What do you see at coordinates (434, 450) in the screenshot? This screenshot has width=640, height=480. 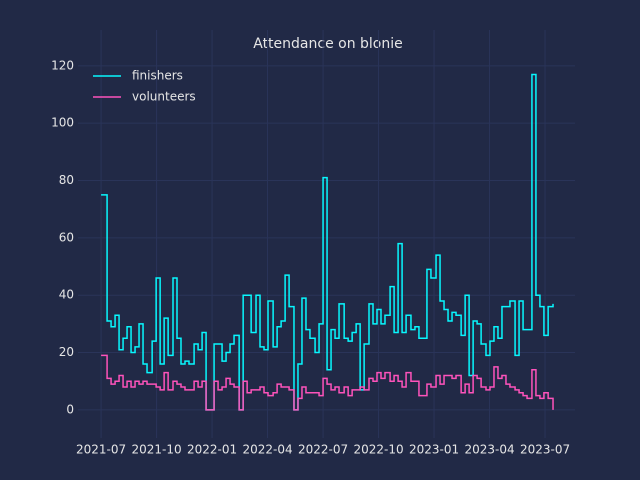 I see `x-tick-label: 2023-01` at bounding box center [434, 450].